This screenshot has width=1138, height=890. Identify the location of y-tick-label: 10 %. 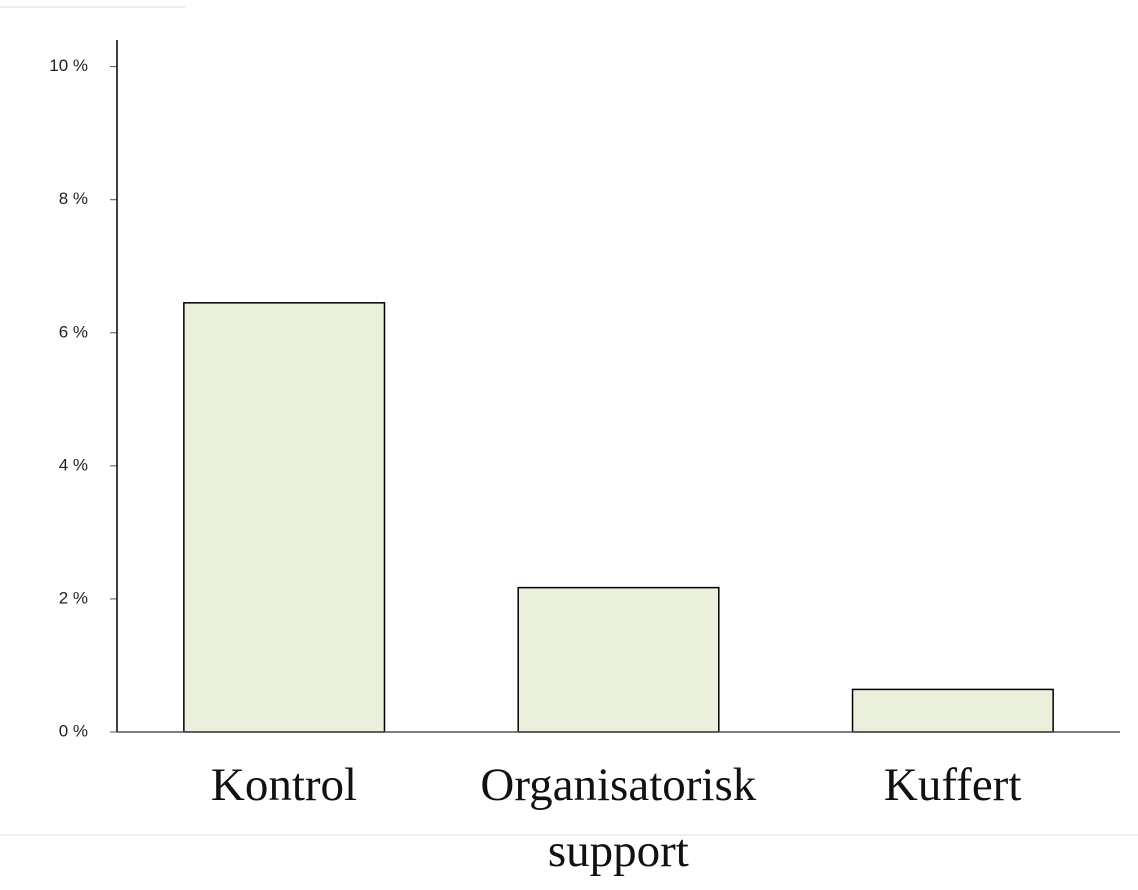
(68, 65).